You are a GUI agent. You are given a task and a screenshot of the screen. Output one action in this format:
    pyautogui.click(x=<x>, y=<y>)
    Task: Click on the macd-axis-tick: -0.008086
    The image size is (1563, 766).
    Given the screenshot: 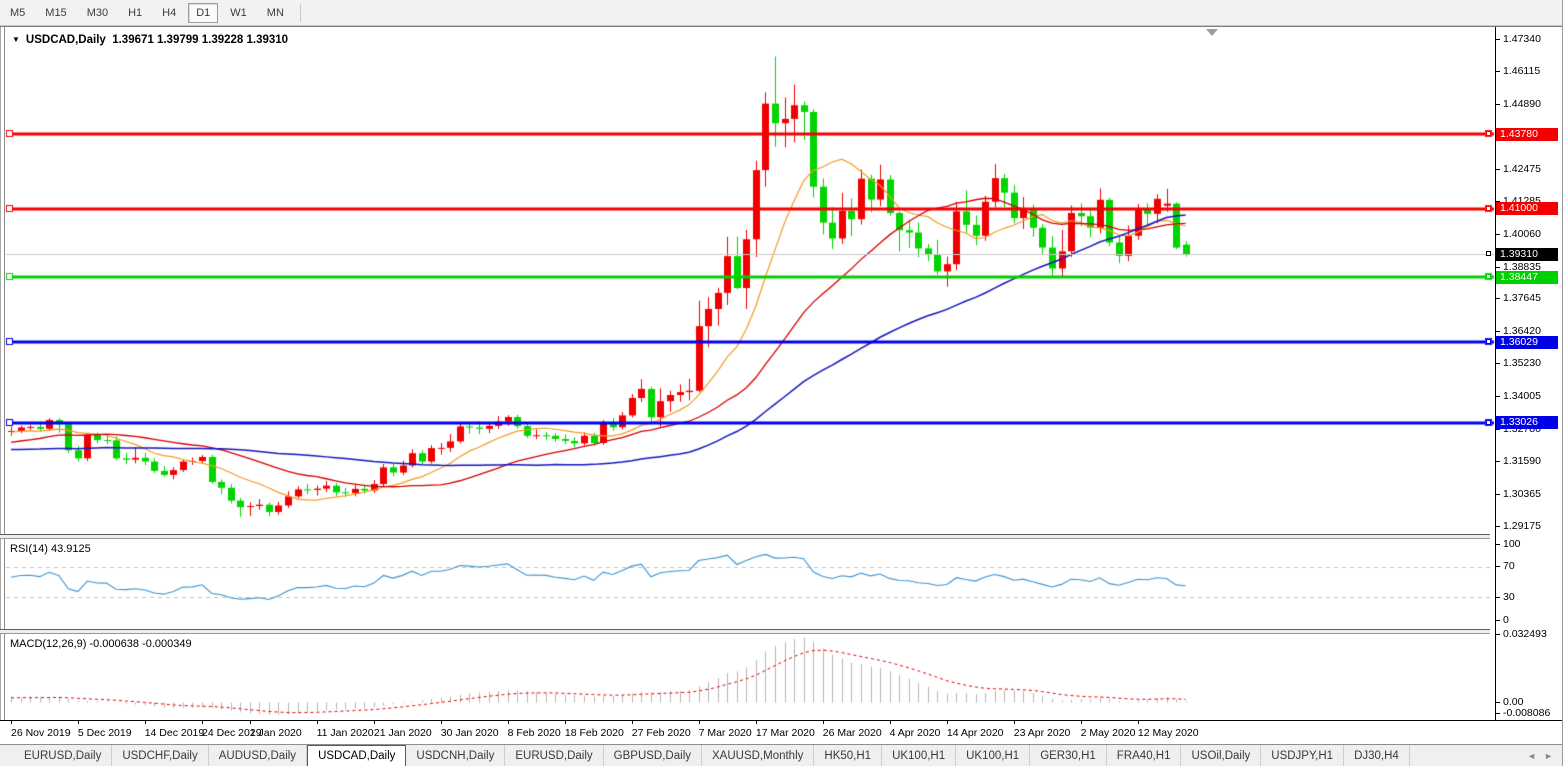 What is the action you would take?
    pyautogui.click(x=1527, y=712)
    